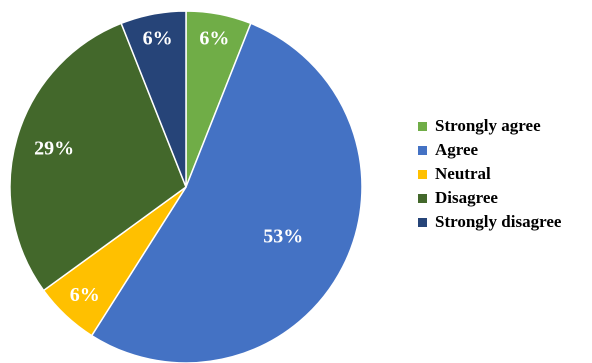 This screenshot has height=363, width=592. I want to click on legend-label: Disagree, so click(466, 198).